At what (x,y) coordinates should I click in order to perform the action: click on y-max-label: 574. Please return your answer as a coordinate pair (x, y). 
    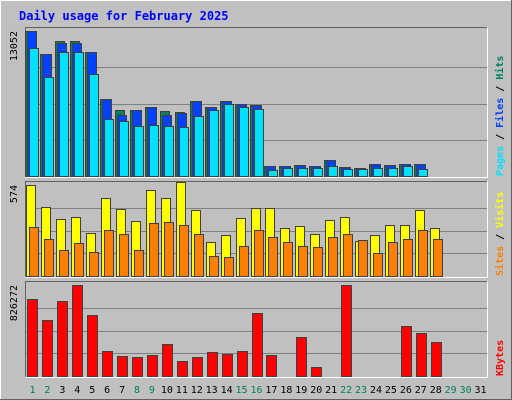
    Looking at the image, I should click on (14, 194).